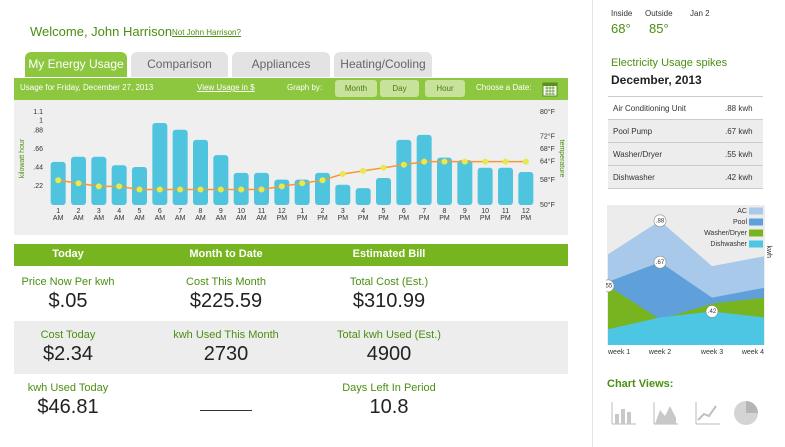 The image size is (785, 447). Describe the element at coordinates (226, 301) in the screenshot. I see `metric-value: $225.59` at that location.